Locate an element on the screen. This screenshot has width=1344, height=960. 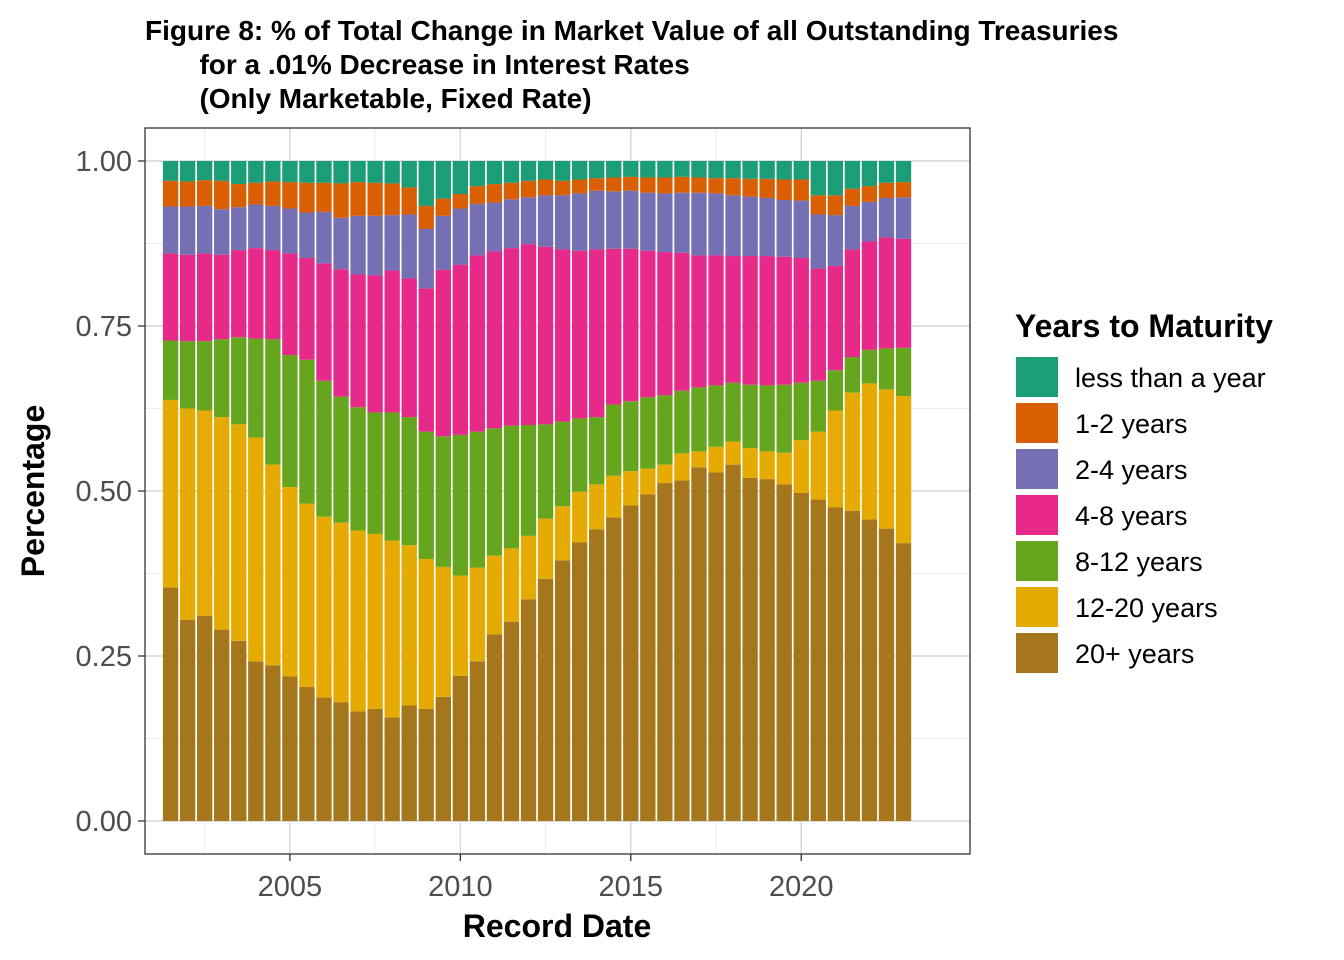
legend-key is located at coordinates (1037, 469).